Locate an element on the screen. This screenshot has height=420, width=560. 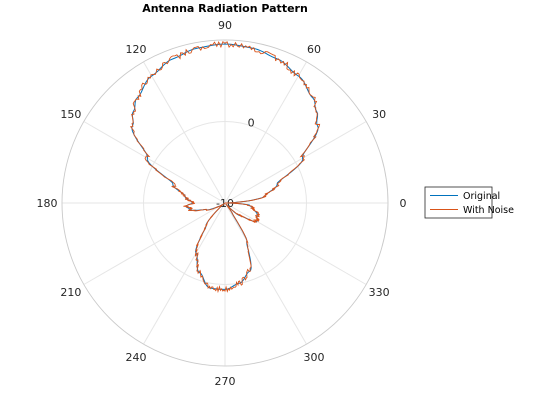
legend: Original With Noise is located at coordinates (469, 202).